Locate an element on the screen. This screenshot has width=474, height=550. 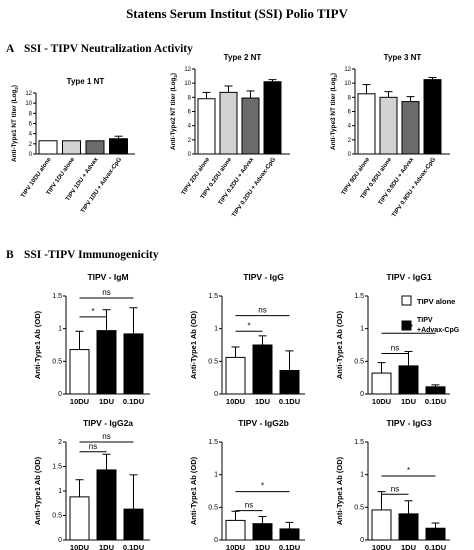
chart-title: TIPV - IgG is located at coordinates (263, 277).